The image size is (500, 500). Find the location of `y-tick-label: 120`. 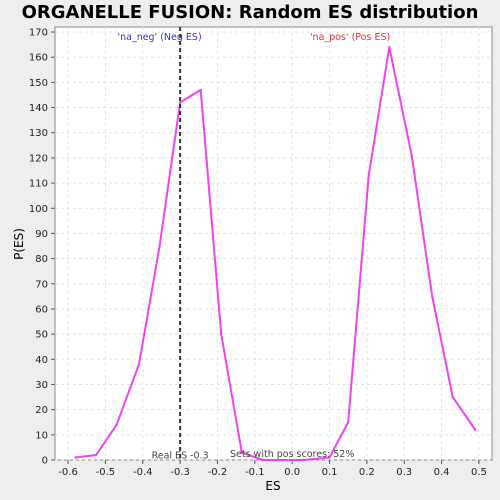

y-tick-label: 120 is located at coordinates (38, 158).